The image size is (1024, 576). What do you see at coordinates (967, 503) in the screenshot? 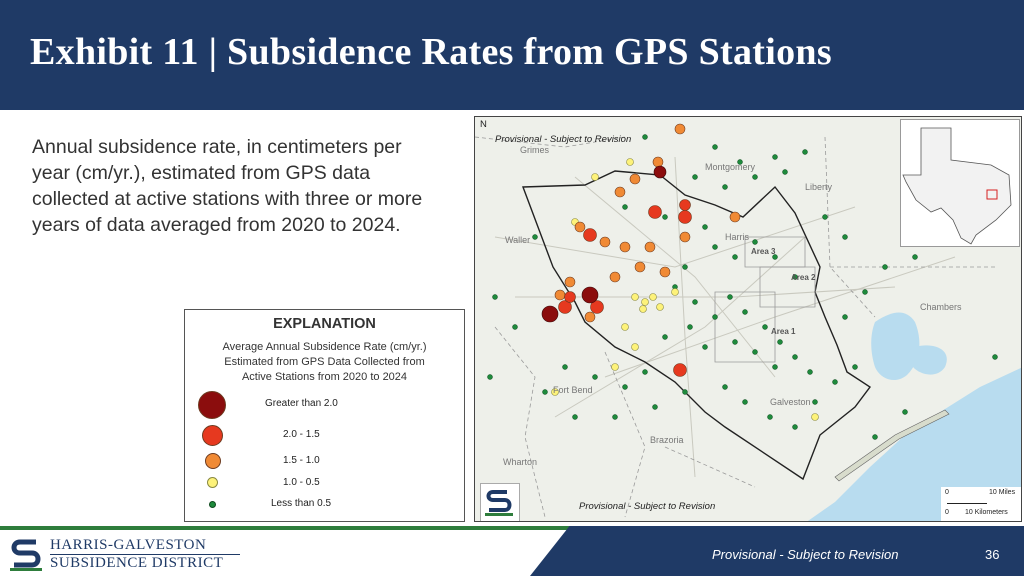
I see `scale-line` at bounding box center [967, 503].